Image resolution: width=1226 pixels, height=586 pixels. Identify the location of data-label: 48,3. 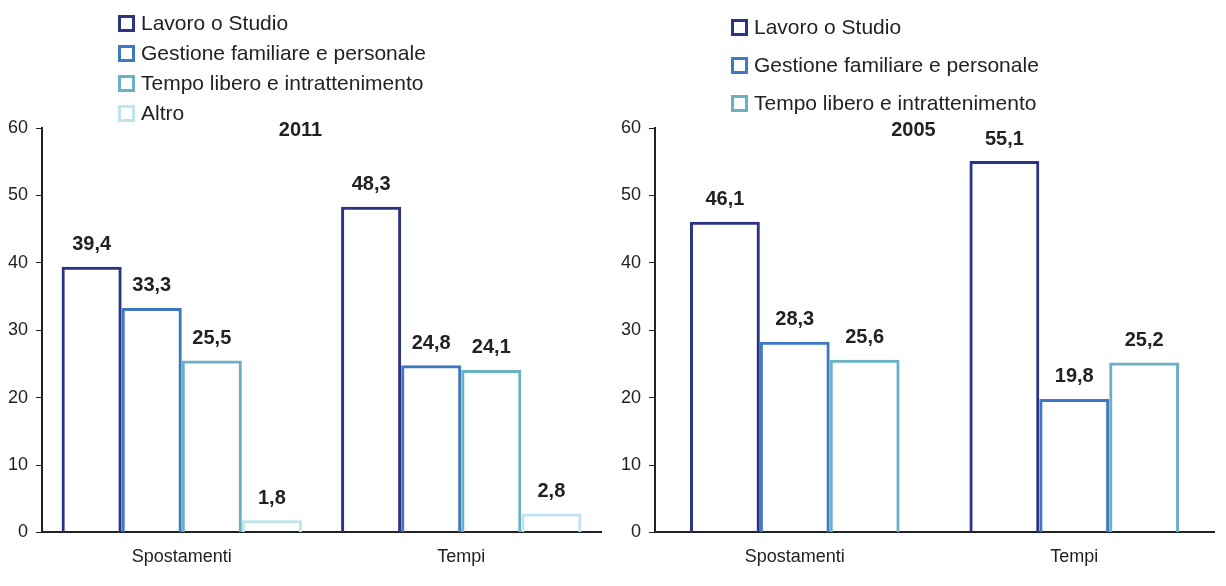
(371, 183).